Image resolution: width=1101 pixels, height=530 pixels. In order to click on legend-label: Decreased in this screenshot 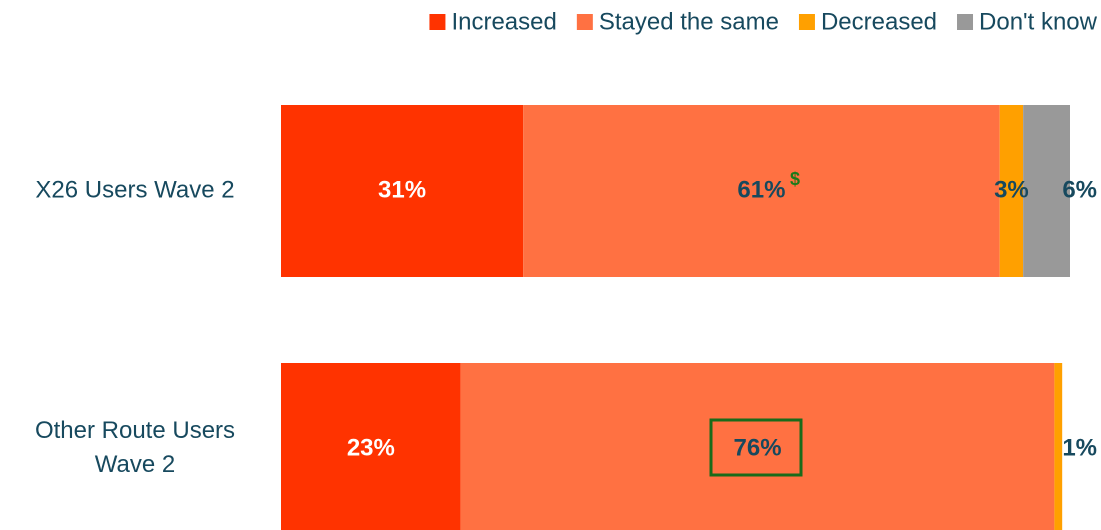, I will do `click(879, 21)`.